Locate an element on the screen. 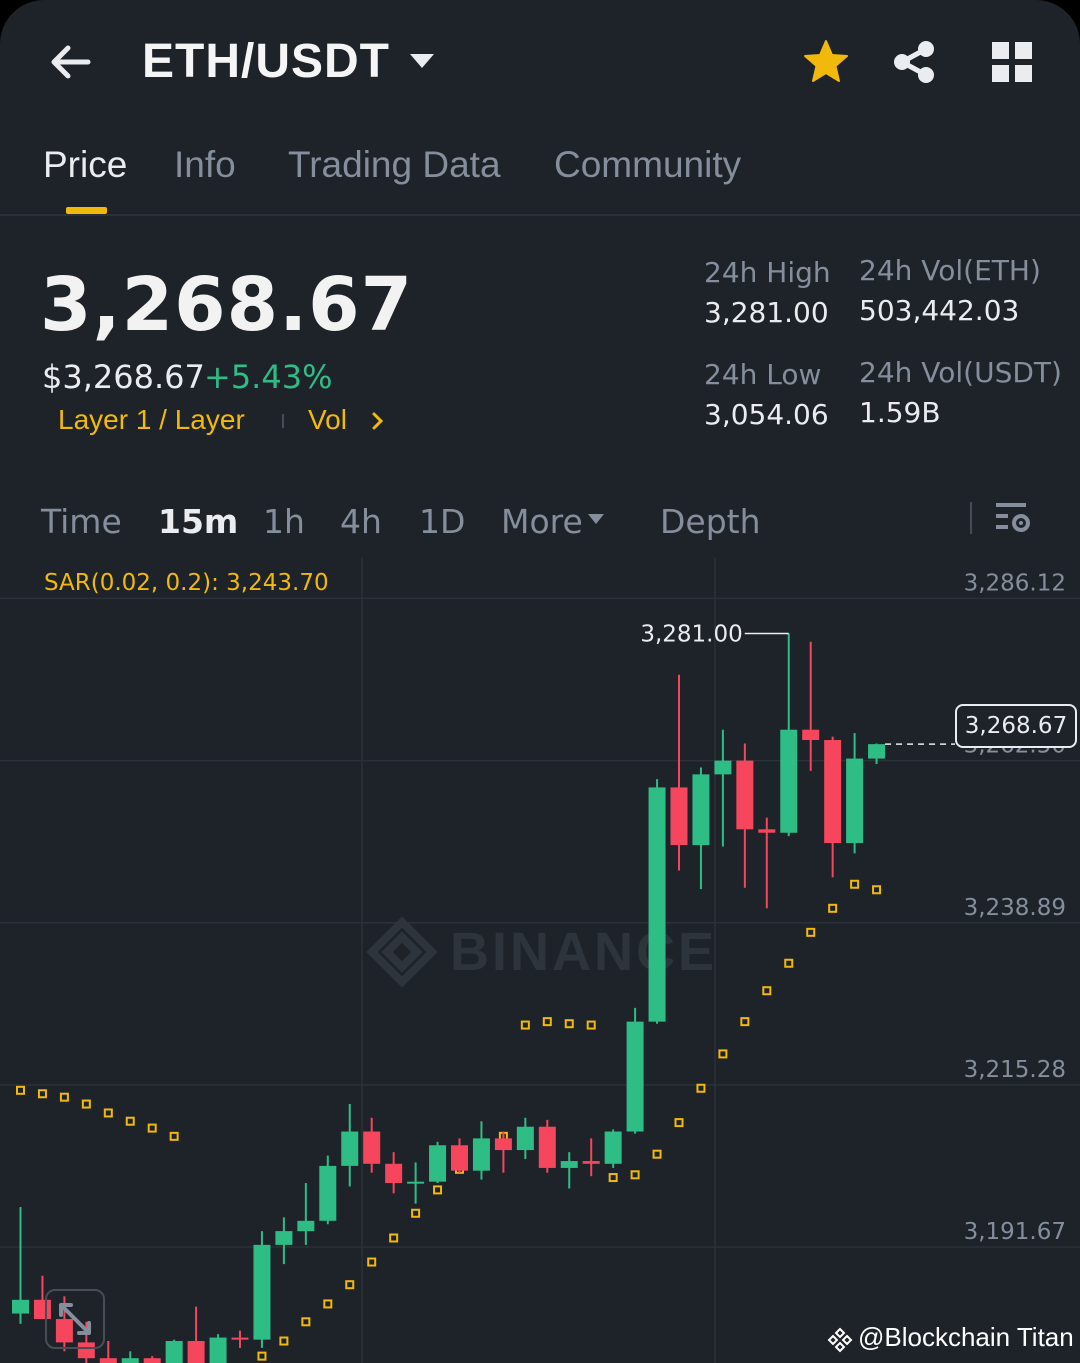  stat-value-24h-high: 3,281.00 is located at coordinates (766, 312).